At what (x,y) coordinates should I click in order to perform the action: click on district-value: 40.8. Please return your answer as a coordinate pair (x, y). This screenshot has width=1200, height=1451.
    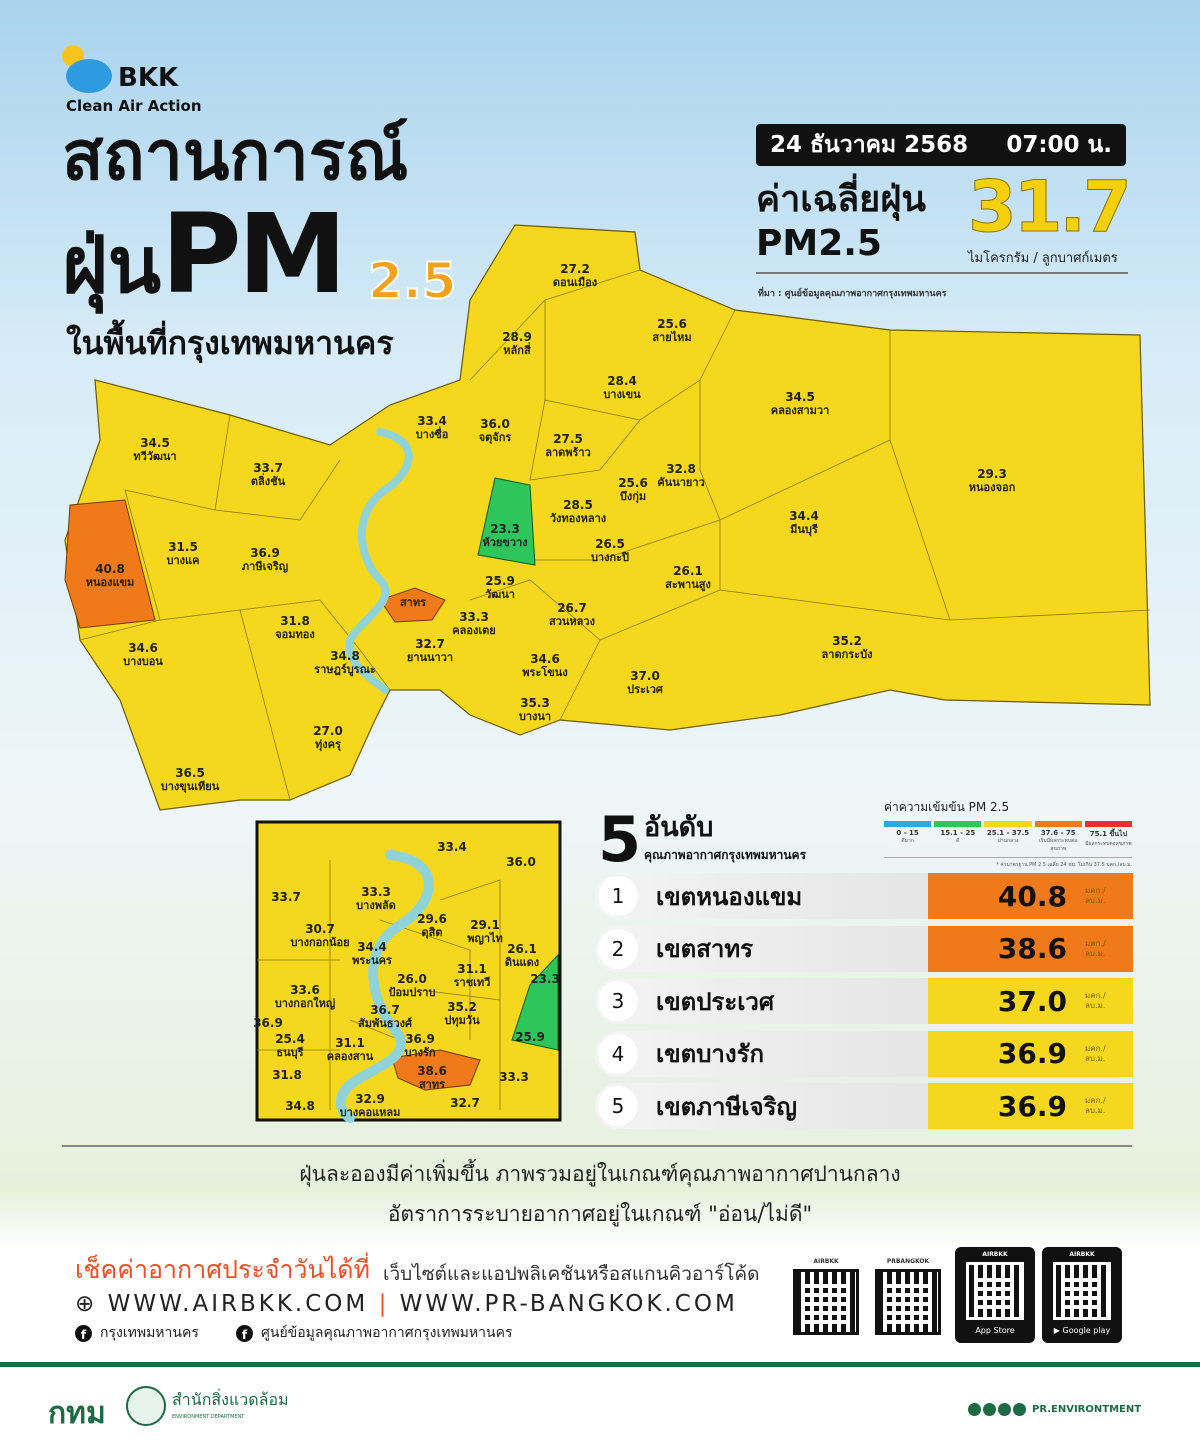
    Looking at the image, I should click on (110, 569).